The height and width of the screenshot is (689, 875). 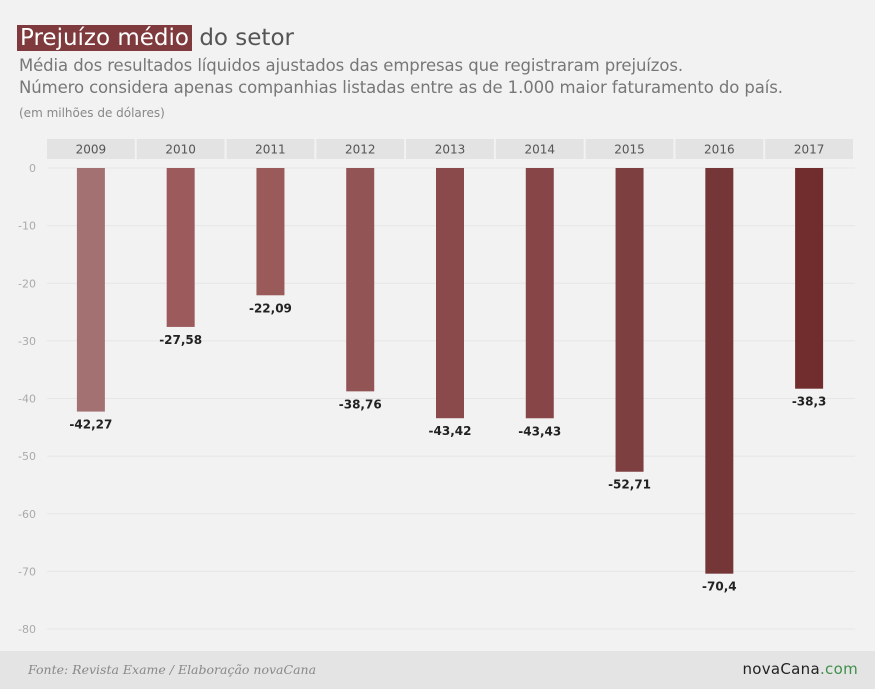 I want to click on data-label: -27,58, so click(x=180, y=340).